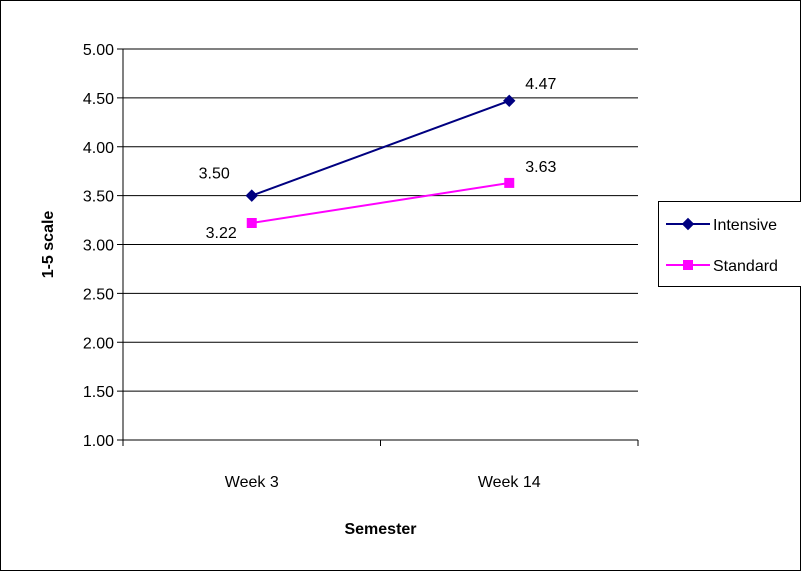 The width and height of the screenshot is (801, 576). What do you see at coordinates (214, 174) in the screenshot?
I see `data-label-intensive: 3.50` at bounding box center [214, 174].